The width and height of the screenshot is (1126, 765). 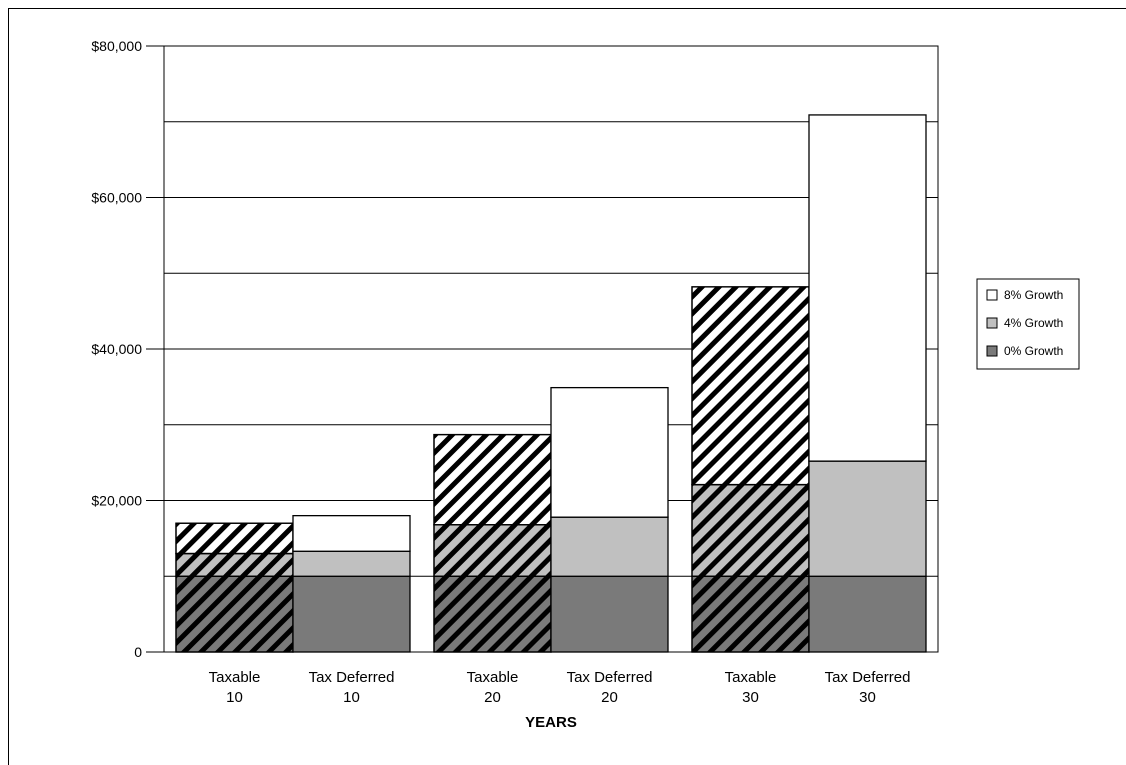 What do you see at coordinates (1033, 323) in the screenshot?
I see `legend-label: 4% Growth` at bounding box center [1033, 323].